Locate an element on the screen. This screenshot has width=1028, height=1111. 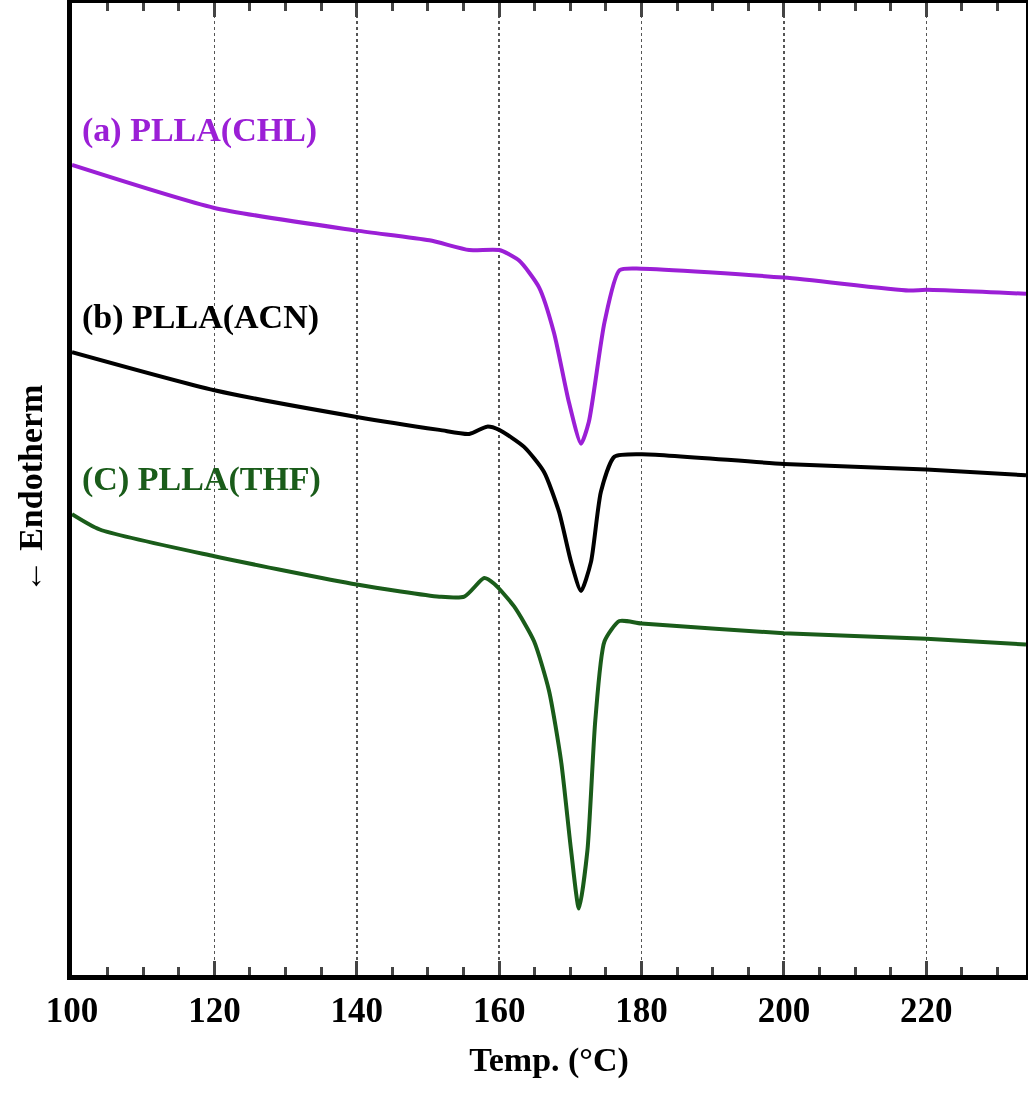
x-axis-title: Temp. (°C) is located at coordinates (549, 1060).